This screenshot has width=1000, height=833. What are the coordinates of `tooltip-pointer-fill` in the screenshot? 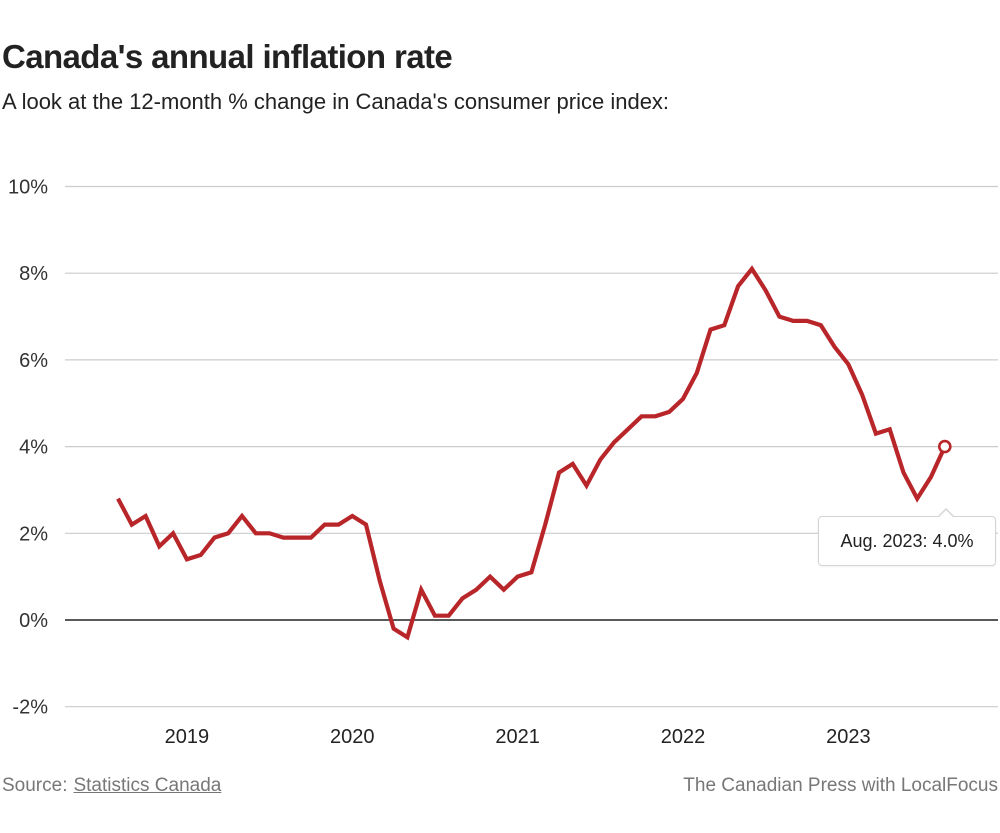 It's located at (946, 513).